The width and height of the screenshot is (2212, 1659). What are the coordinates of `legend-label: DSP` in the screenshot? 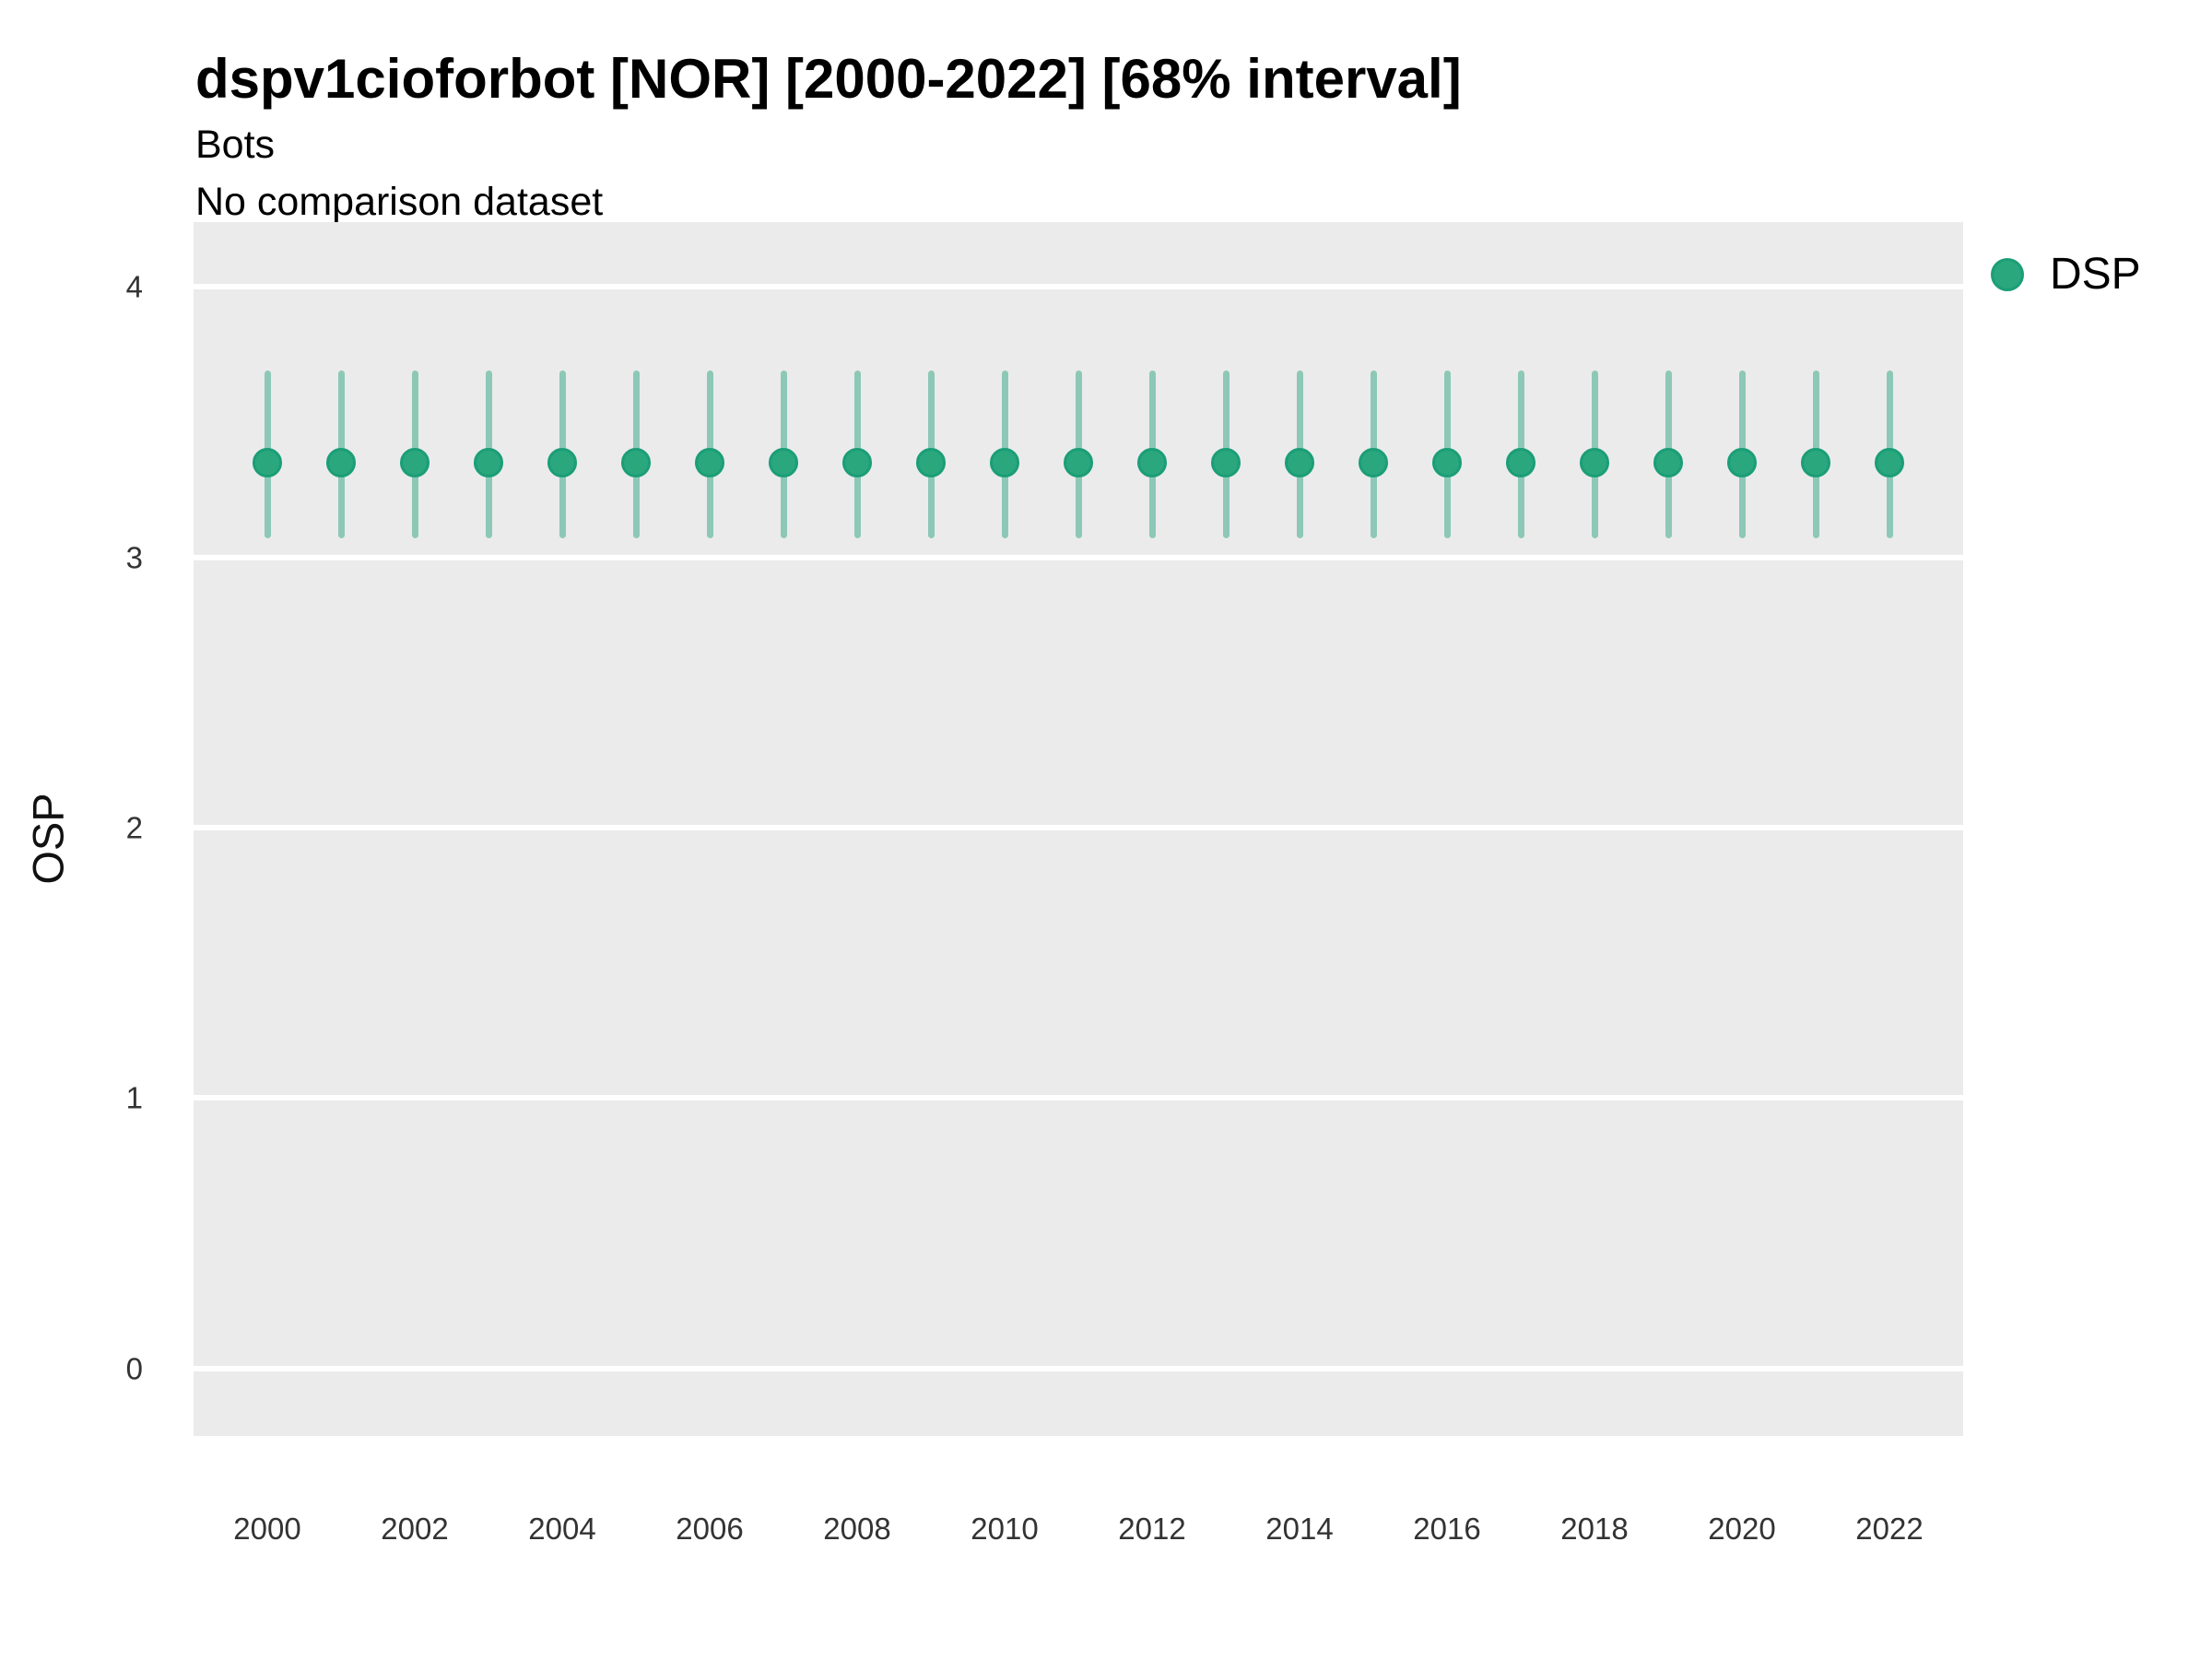 It's located at (2095, 274).